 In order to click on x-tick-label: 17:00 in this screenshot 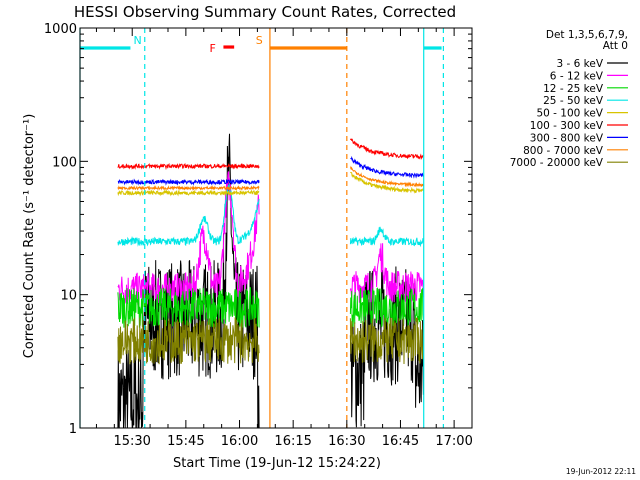, I will do `click(453, 441)`.